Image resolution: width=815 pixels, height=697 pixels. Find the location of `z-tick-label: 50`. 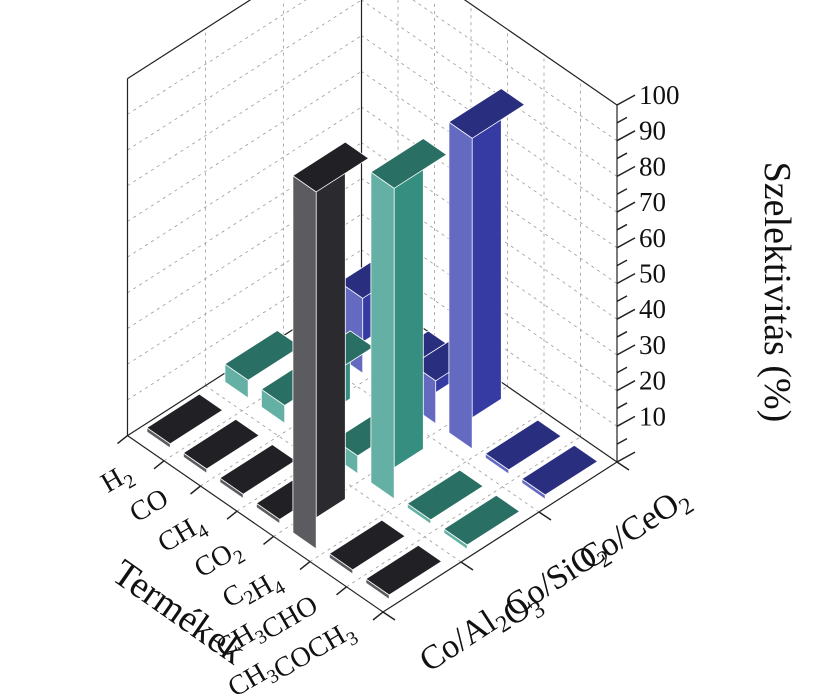

z-tick-label: 50 is located at coordinates (652, 274).